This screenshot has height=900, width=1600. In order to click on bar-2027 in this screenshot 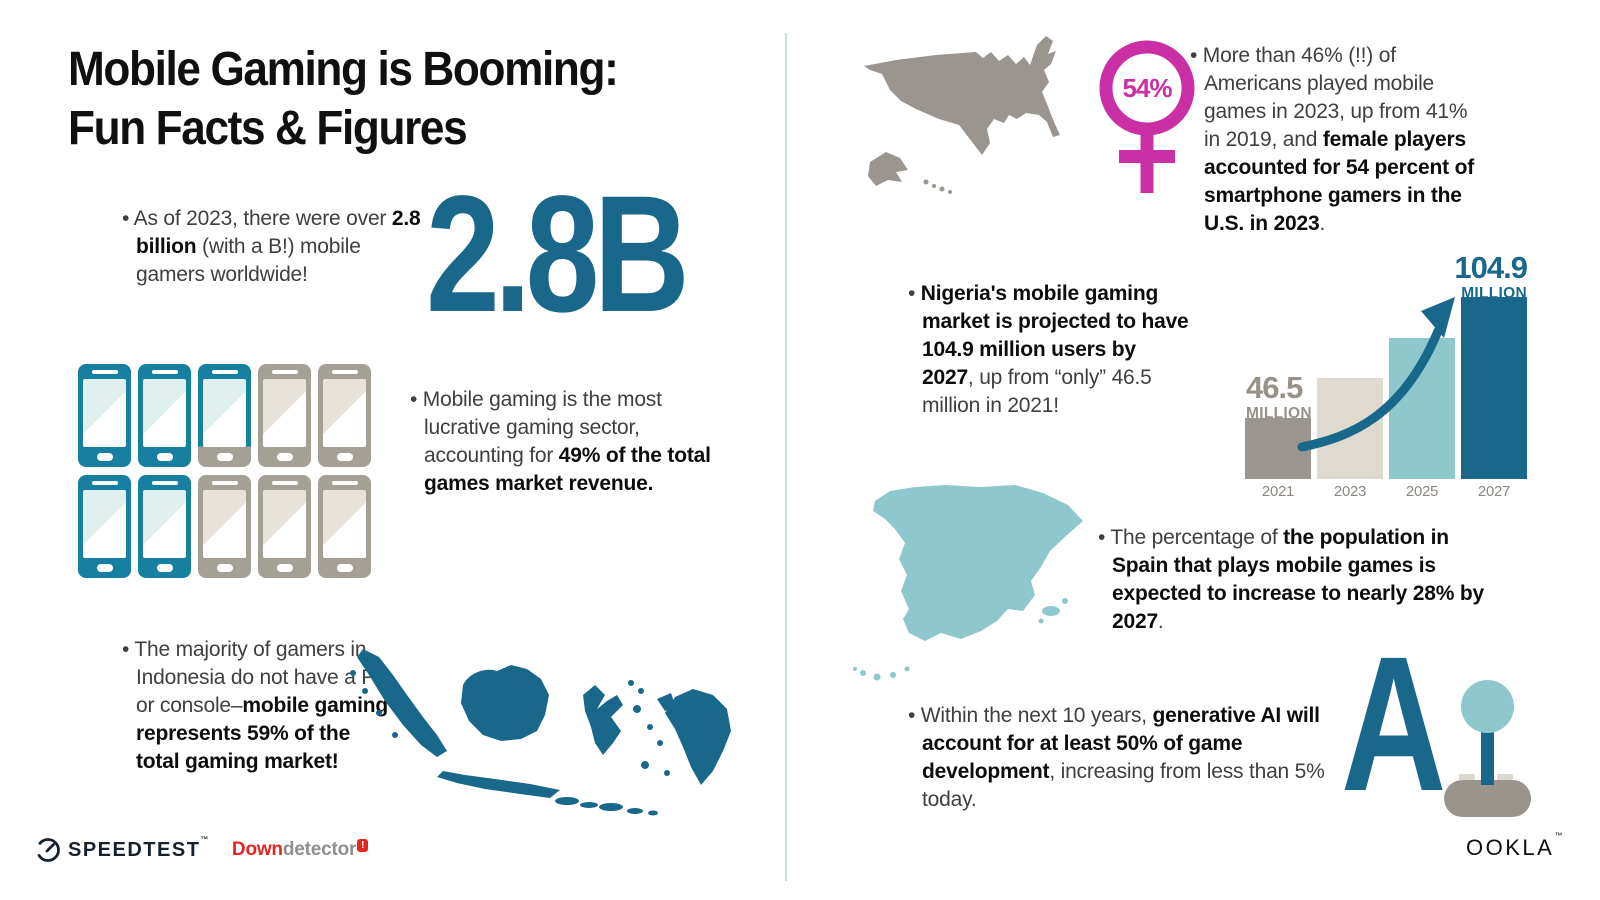, I will do `click(1494, 388)`.